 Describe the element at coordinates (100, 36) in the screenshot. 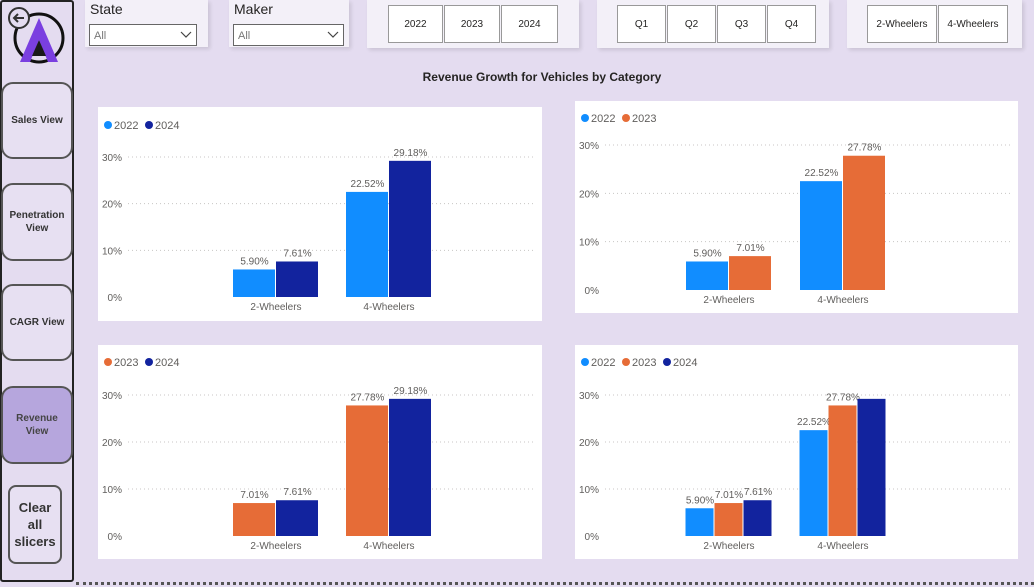

I see `state-dropdown-value: All` at that location.